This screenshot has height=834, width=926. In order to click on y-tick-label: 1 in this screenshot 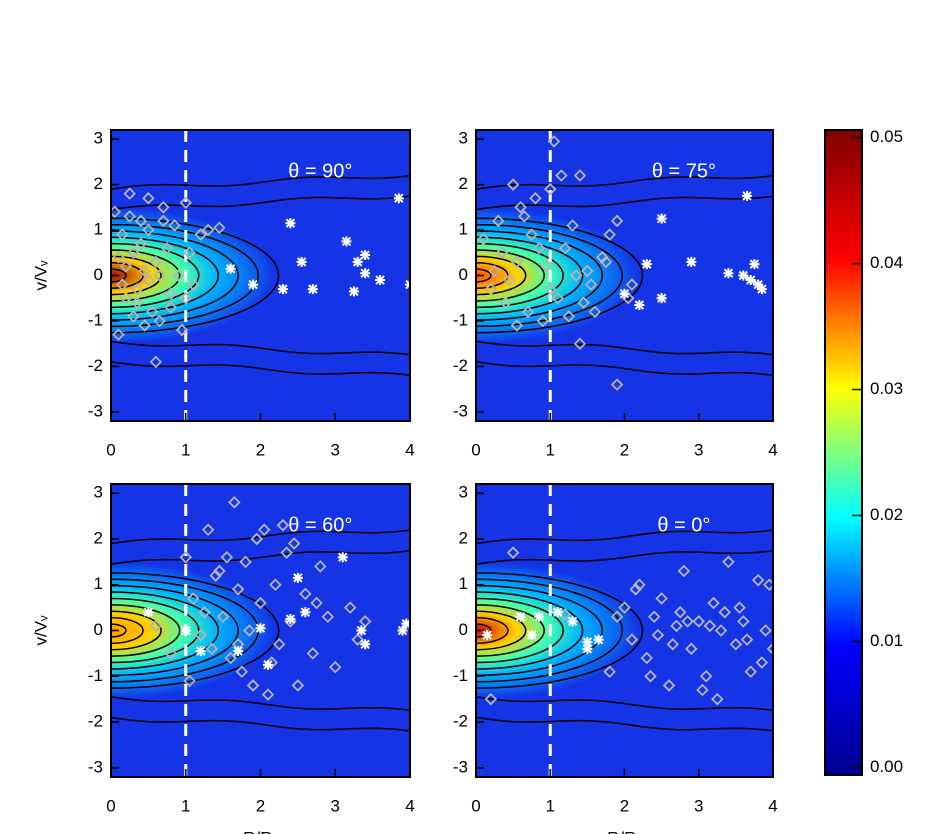, I will do `click(98, 583)`.